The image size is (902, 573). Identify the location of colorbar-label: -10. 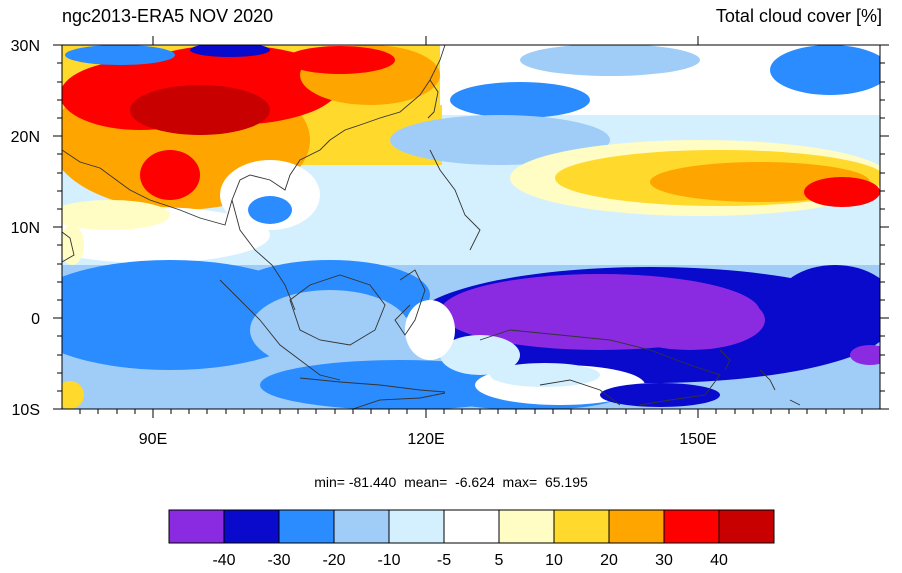
(388, 560).